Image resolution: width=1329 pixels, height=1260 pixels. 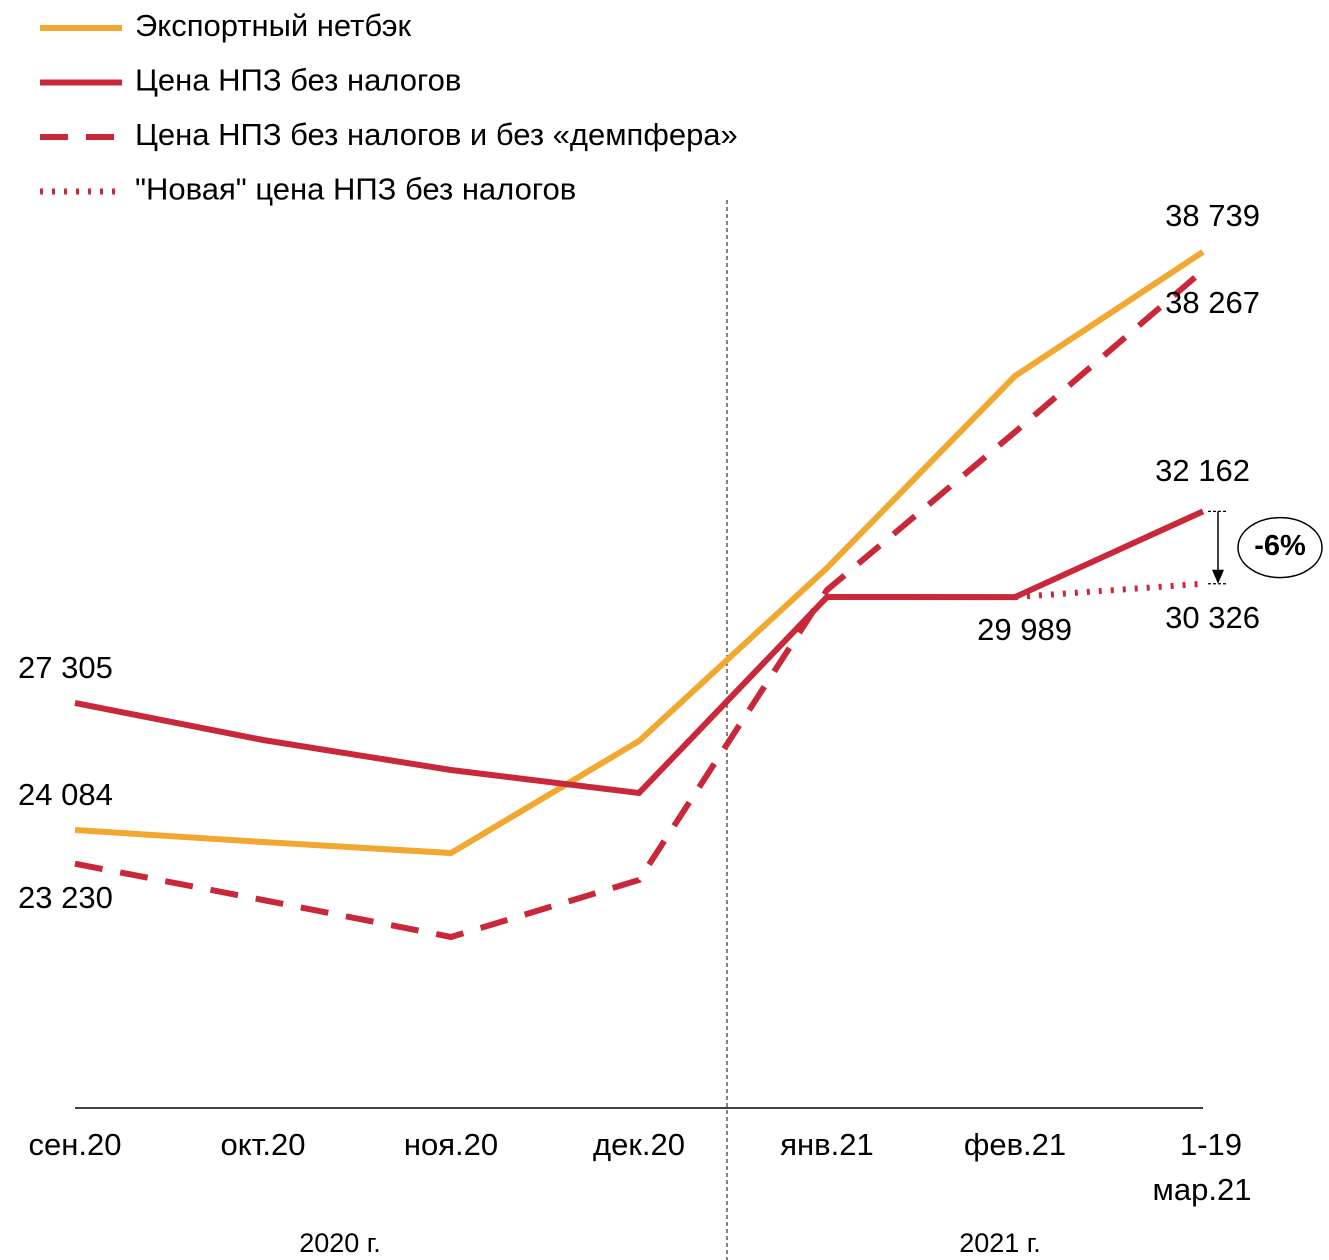 What do you see at coordinates (298, 80) in the screenshot?
I see `legend-label: Цена НПЗ без налогов` at bounding box center [298, 80].